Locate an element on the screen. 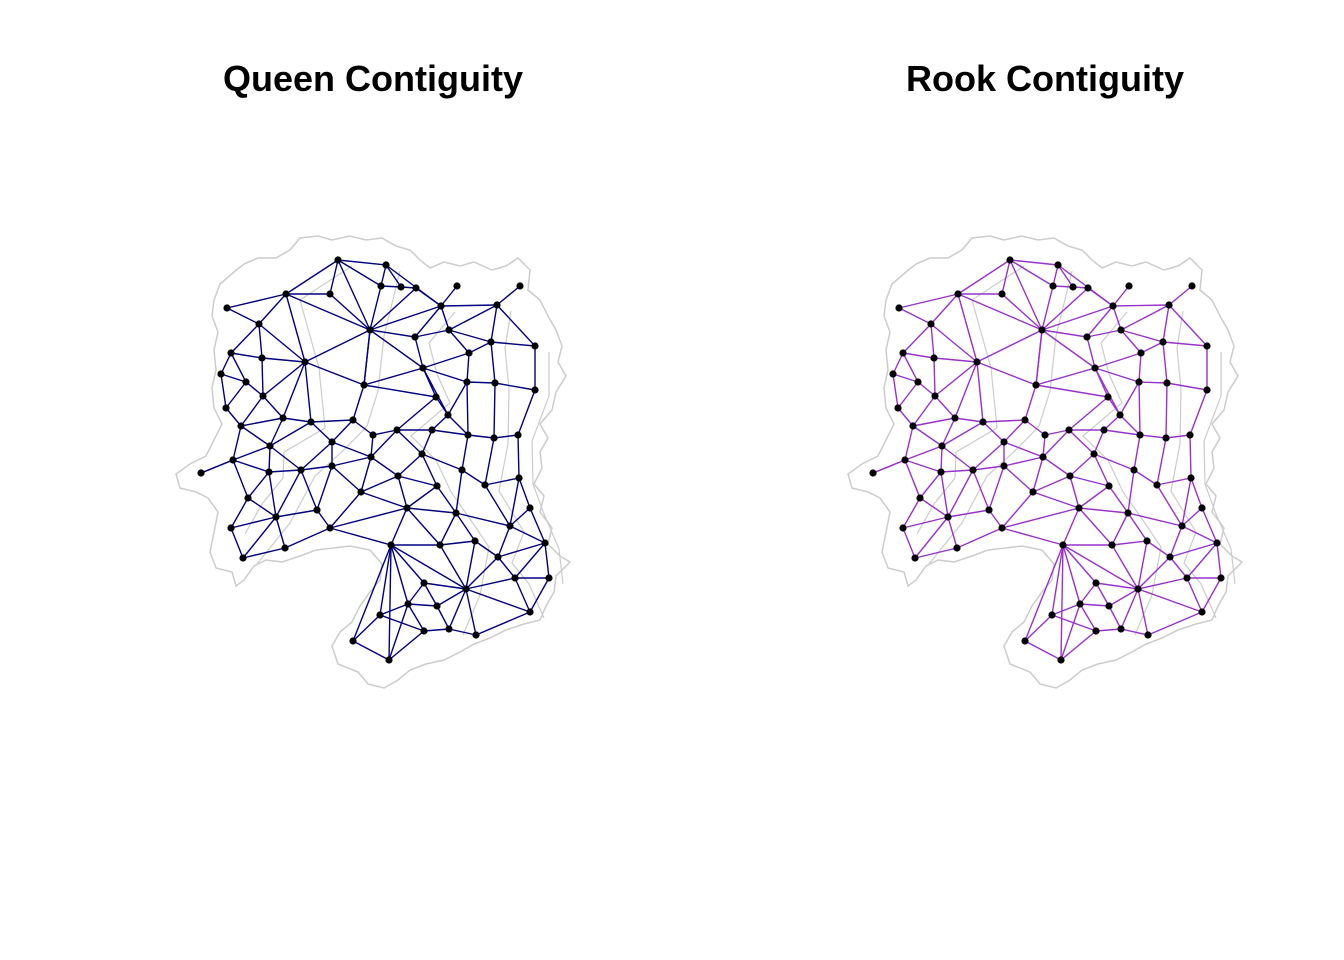  queen-title: Queen Contiguity is located at coordinates (373, 78).